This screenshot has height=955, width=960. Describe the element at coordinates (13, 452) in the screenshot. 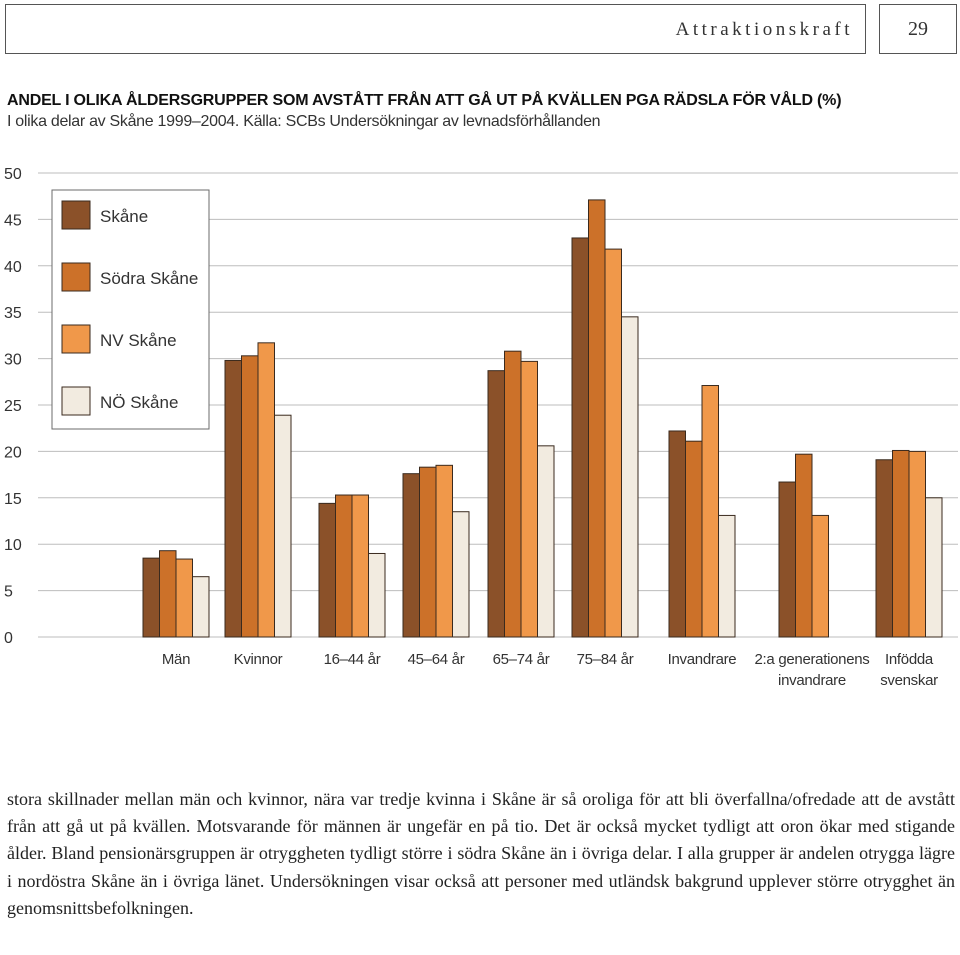

I see `y-tick-label: 20` at that location.